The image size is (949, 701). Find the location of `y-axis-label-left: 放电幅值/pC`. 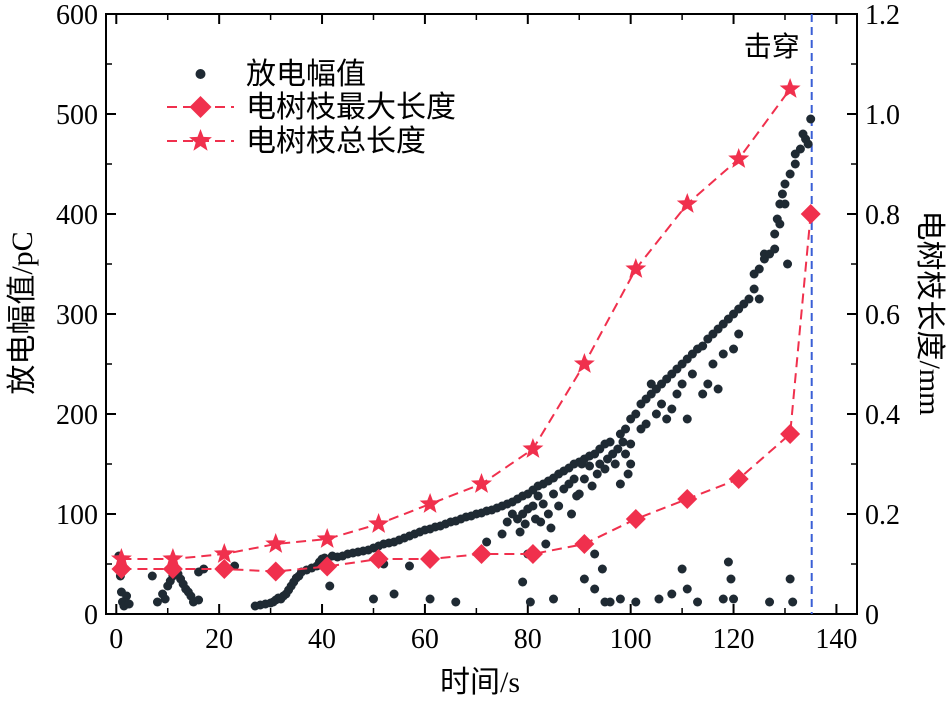

y-axis-label-left: 放电幅值/pC is located at coordinates (22, 312).